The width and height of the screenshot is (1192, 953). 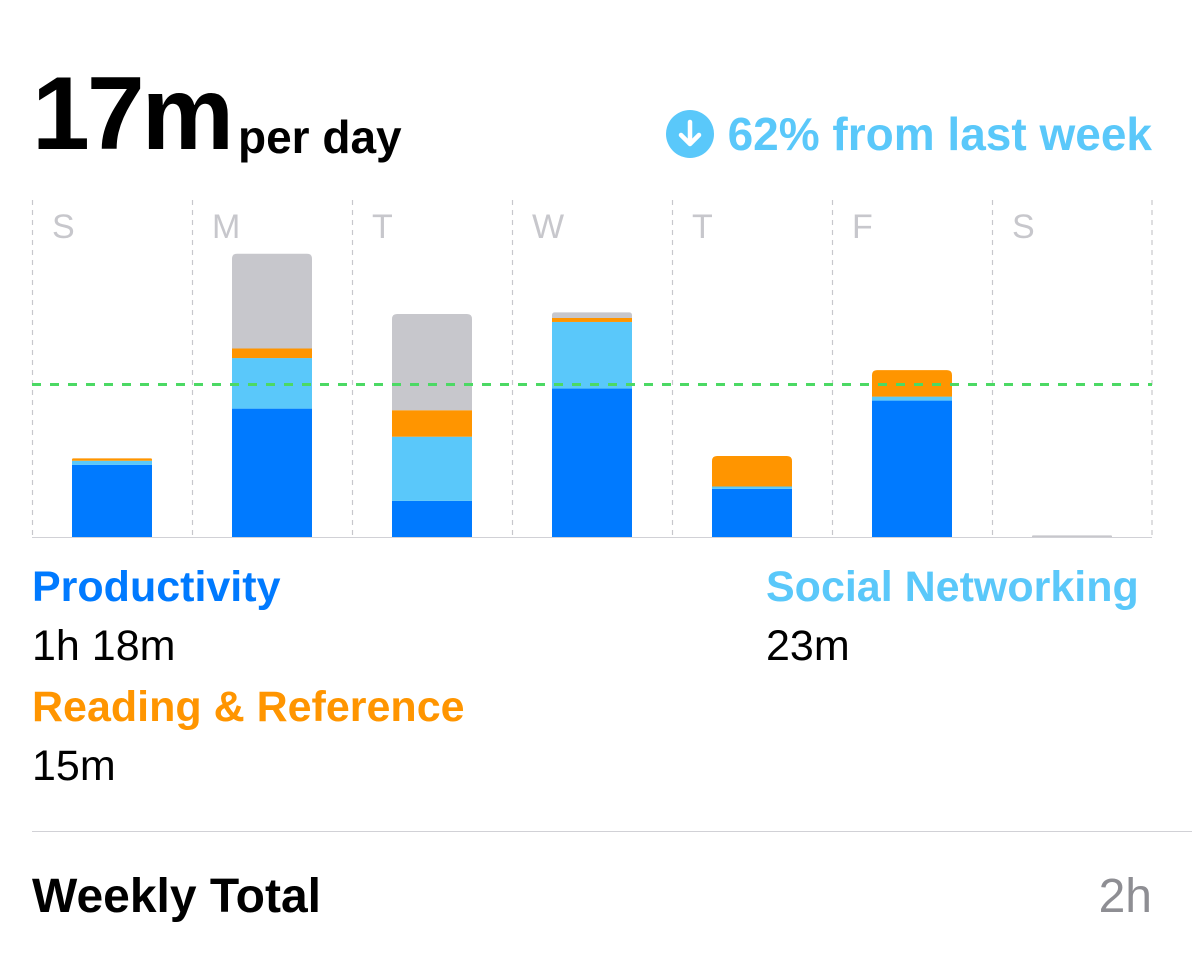 What do you see at coordinates (548, 227) in the screenshot?
I see `day-label: W` at bounding box center [548, 227].